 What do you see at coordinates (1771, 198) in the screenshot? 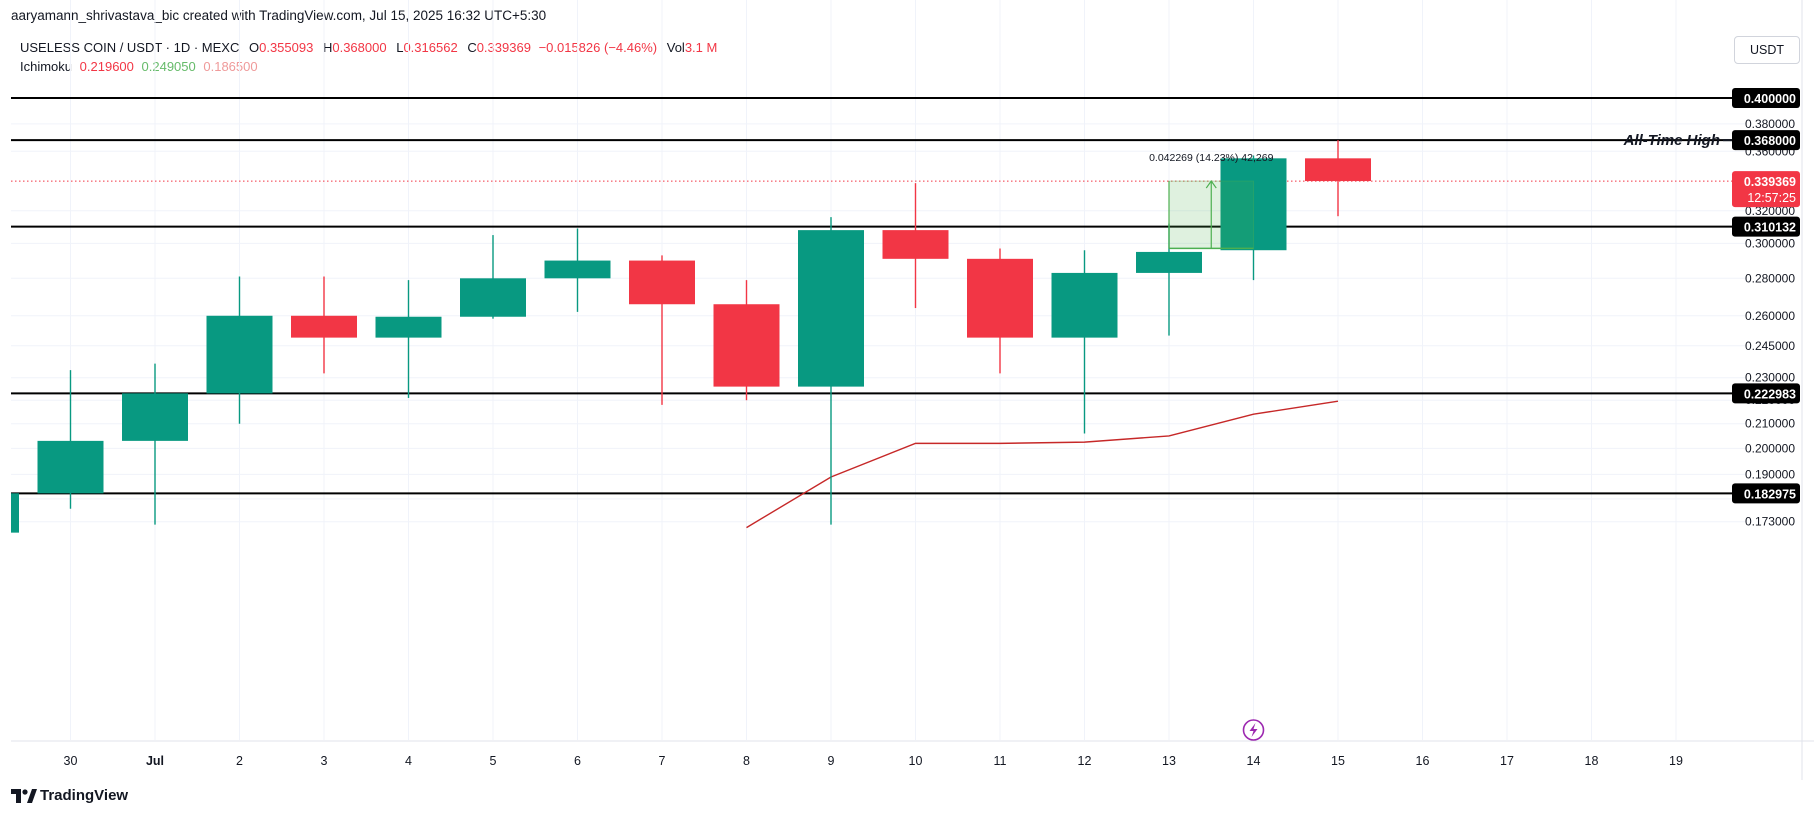
I see `last-price-countdown: 12:57:25` at bounding box center [1771, 198].